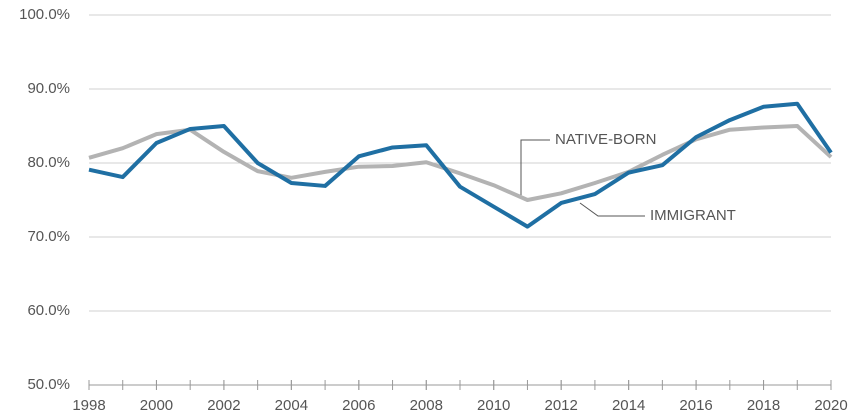  Describe the element at coordinates (358, 405) in the screenshot. I see `x-tick-label: 2006` at that location.